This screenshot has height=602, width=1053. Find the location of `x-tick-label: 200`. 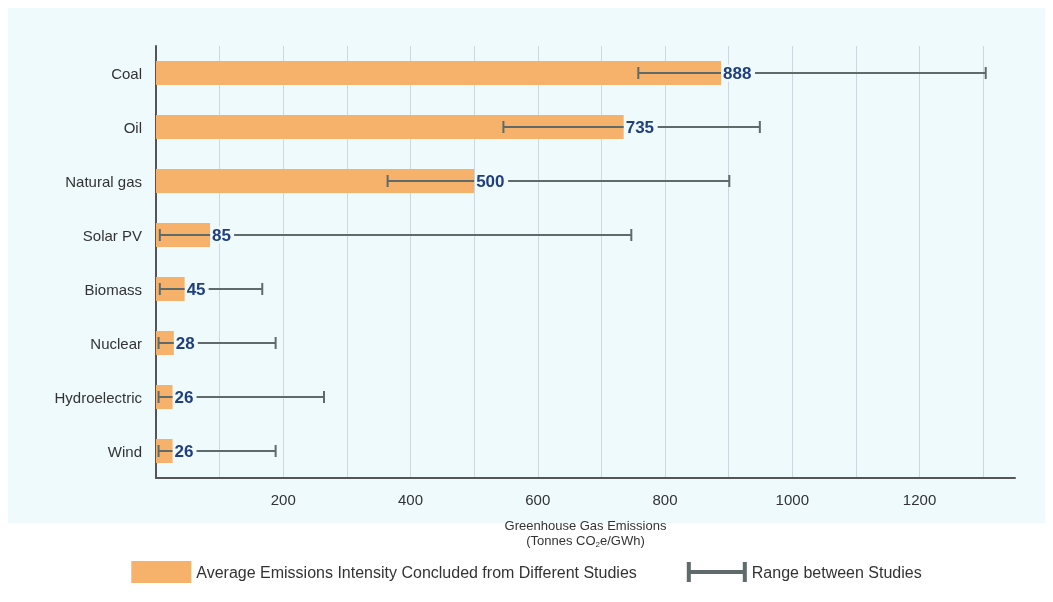

x-tick-label: 200 is located at coordinates (283, 499).